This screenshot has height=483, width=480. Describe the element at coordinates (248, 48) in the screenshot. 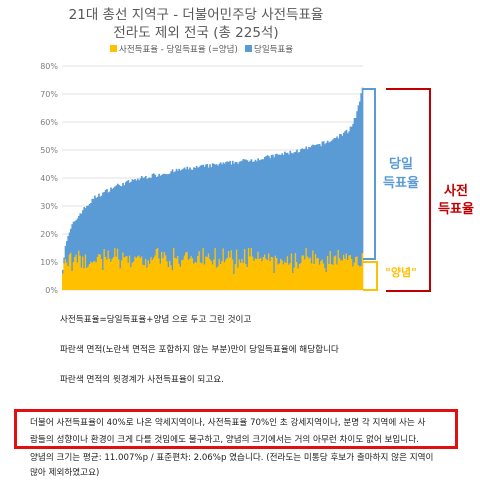

I see `legend-swatch-blue` at that location.